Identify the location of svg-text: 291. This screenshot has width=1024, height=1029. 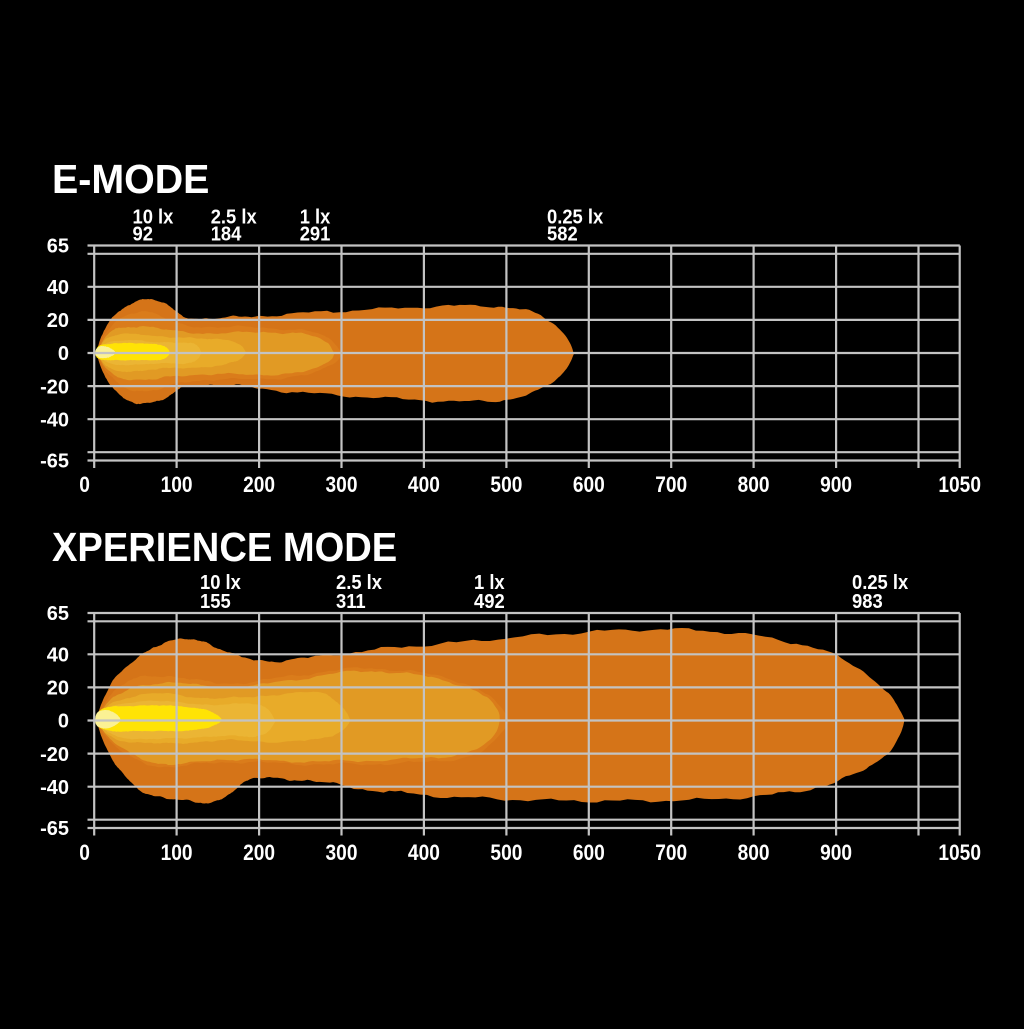
(315, 235).